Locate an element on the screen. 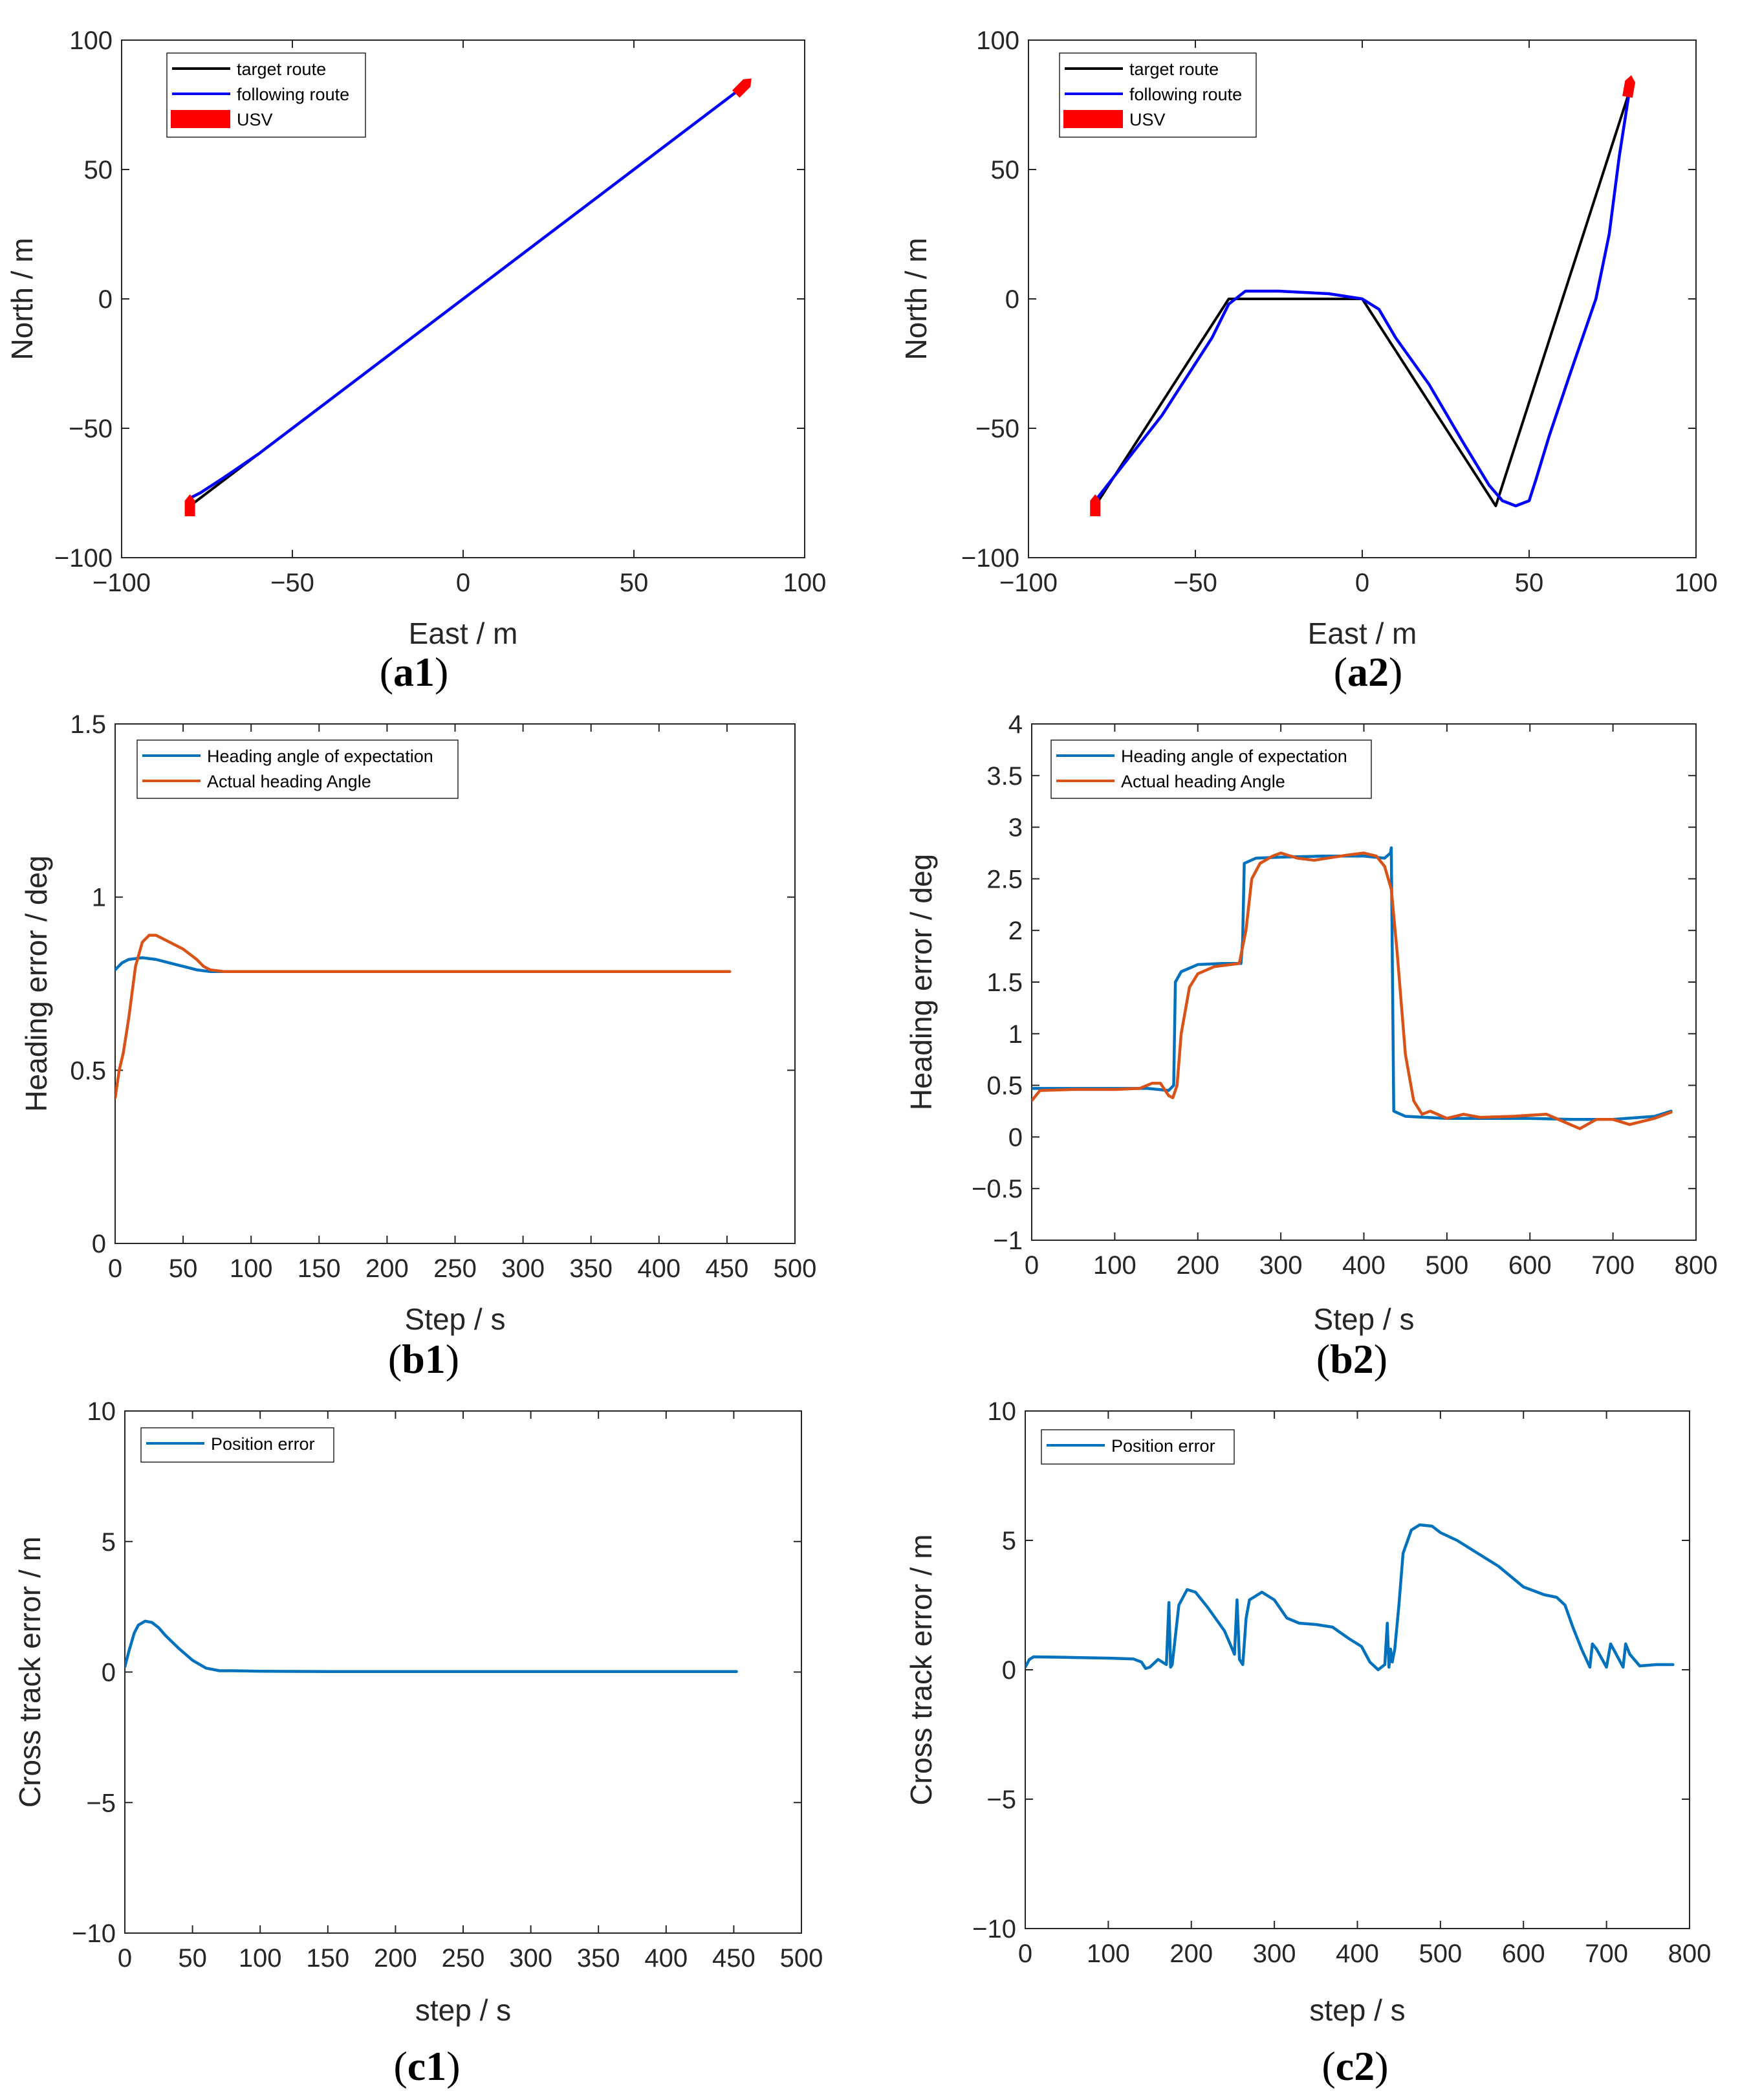 The width and height of the screenshot is (1740, 2100). x-tick-label: −100 is located at coordinates (1028, 583).